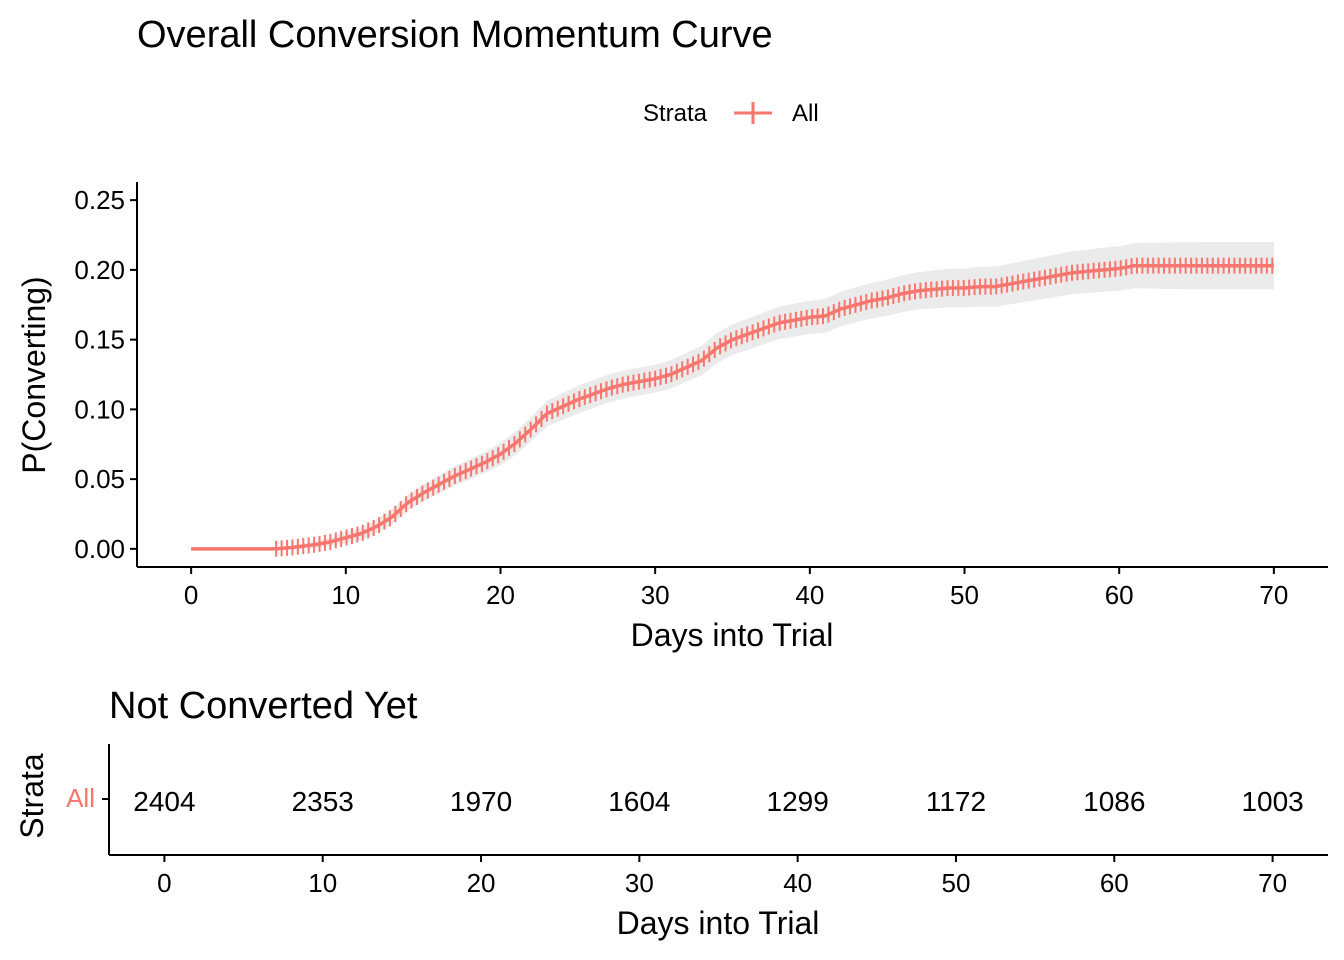  Describe the element at coordinates (34, 374) in the screenshot. I see `y-axis-label: P(Converting)` at that location.